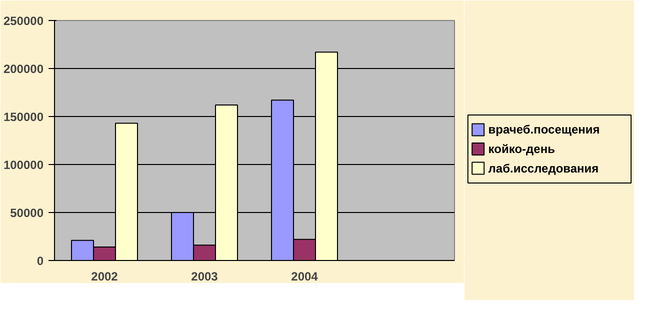 The height and width of the screenshot is (323, 649). What do you see at coordinates (304, 277) in the screenshot?
I see `x-tick-label: 2004` at bounding box center [304, 277].